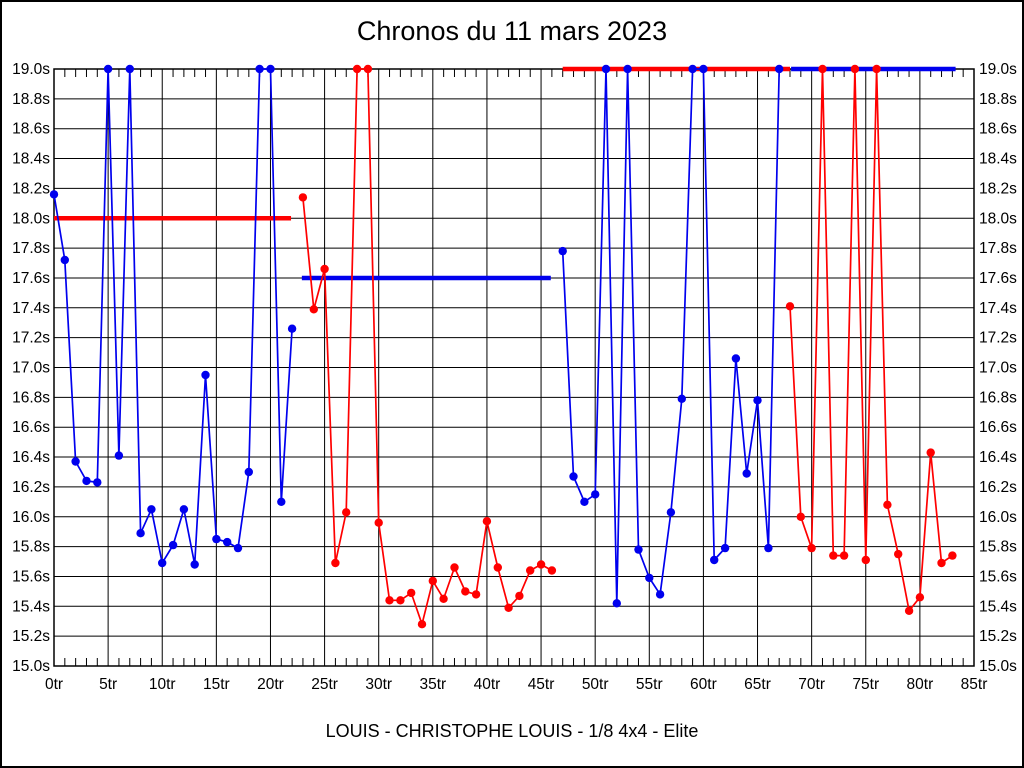 This screenshot has width=1024, height=768. Describe the element at coordinates (649, 684) in the screenshot. I see `x-tick-label: 55tr` at that location.